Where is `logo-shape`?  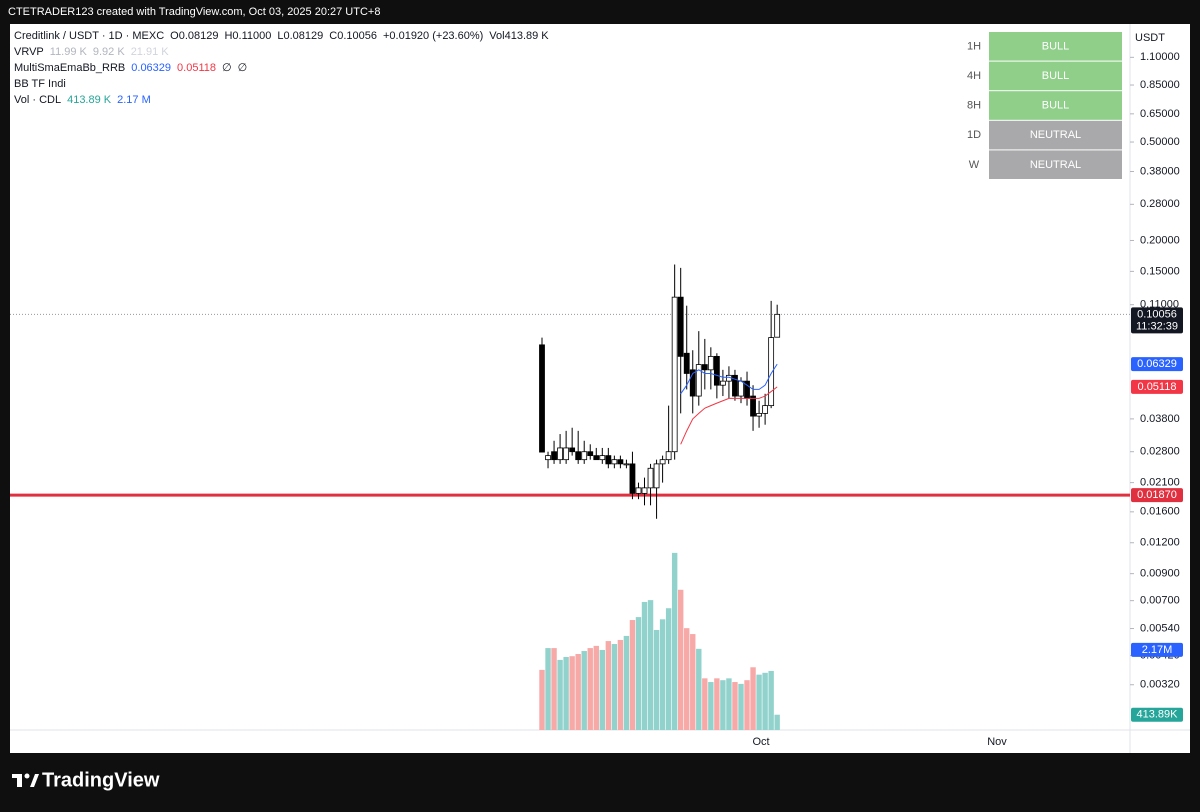
logo-shape is located at coordinates (19, 780).